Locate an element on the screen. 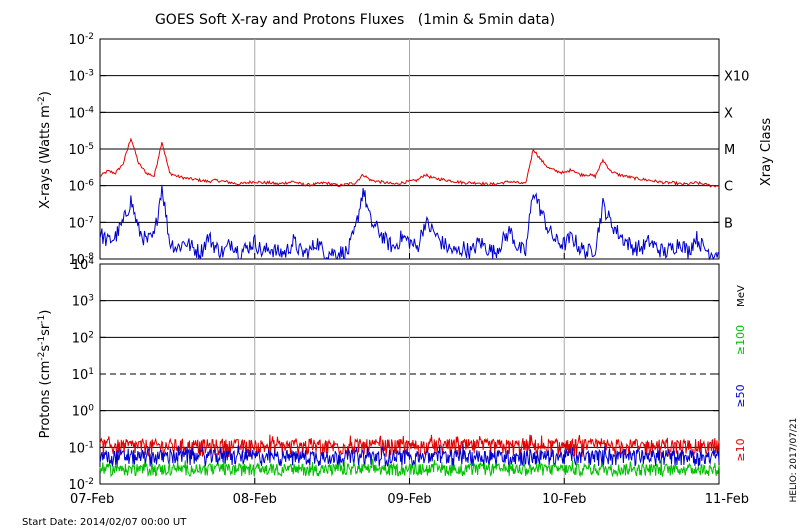  xray-y-tick-label: 10⁻⁸ is located at coordinates (81, 260).